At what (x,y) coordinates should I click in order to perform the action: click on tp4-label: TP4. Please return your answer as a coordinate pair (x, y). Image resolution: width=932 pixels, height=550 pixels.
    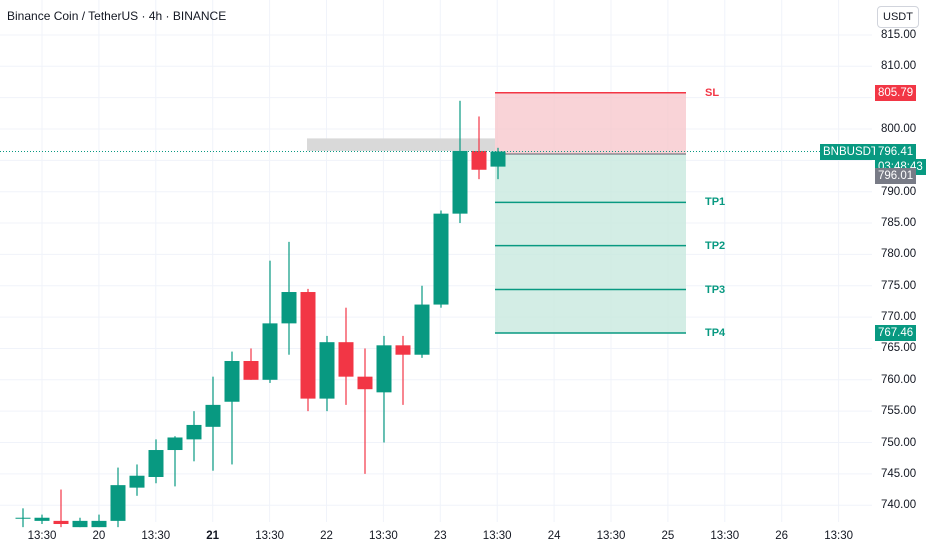
    Looking at the image, I should click on (715, 333).